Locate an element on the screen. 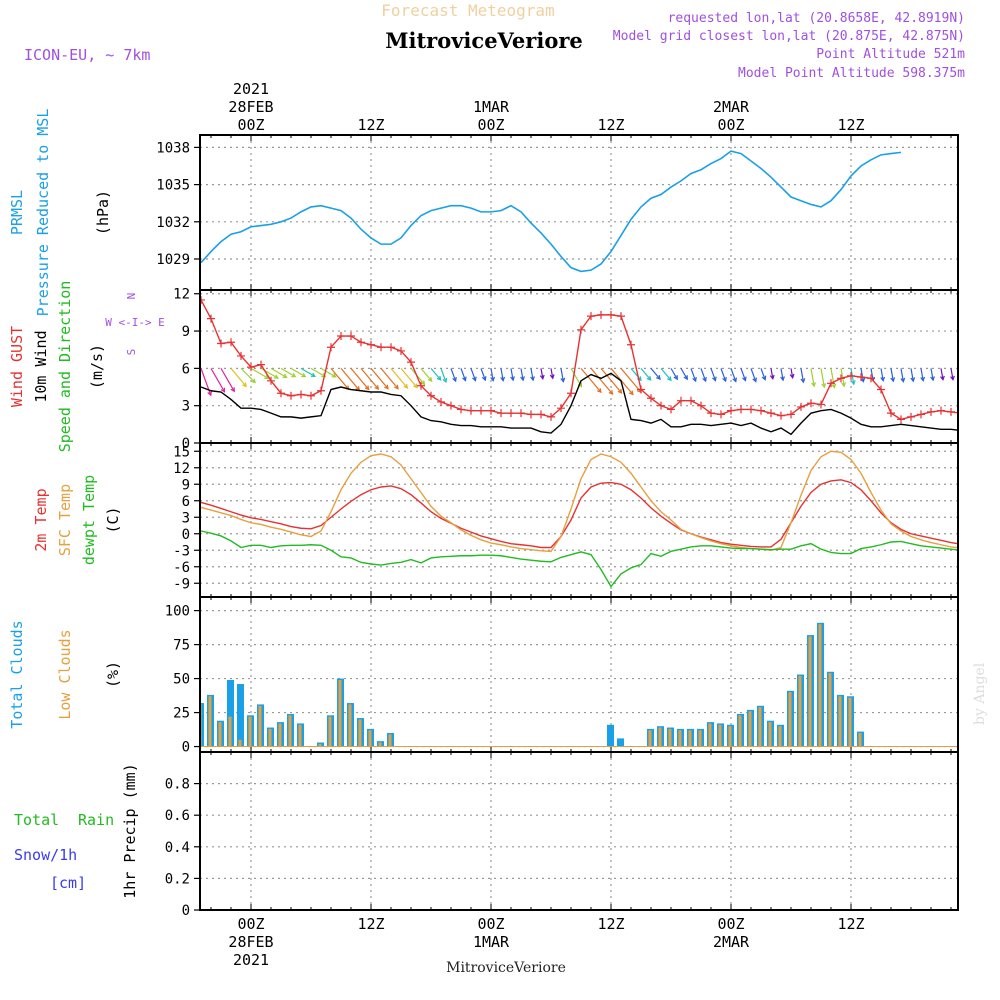 The width and height of the screenshot is (1000, 1000). temp-2m-line is located at coordinates (579, 514).